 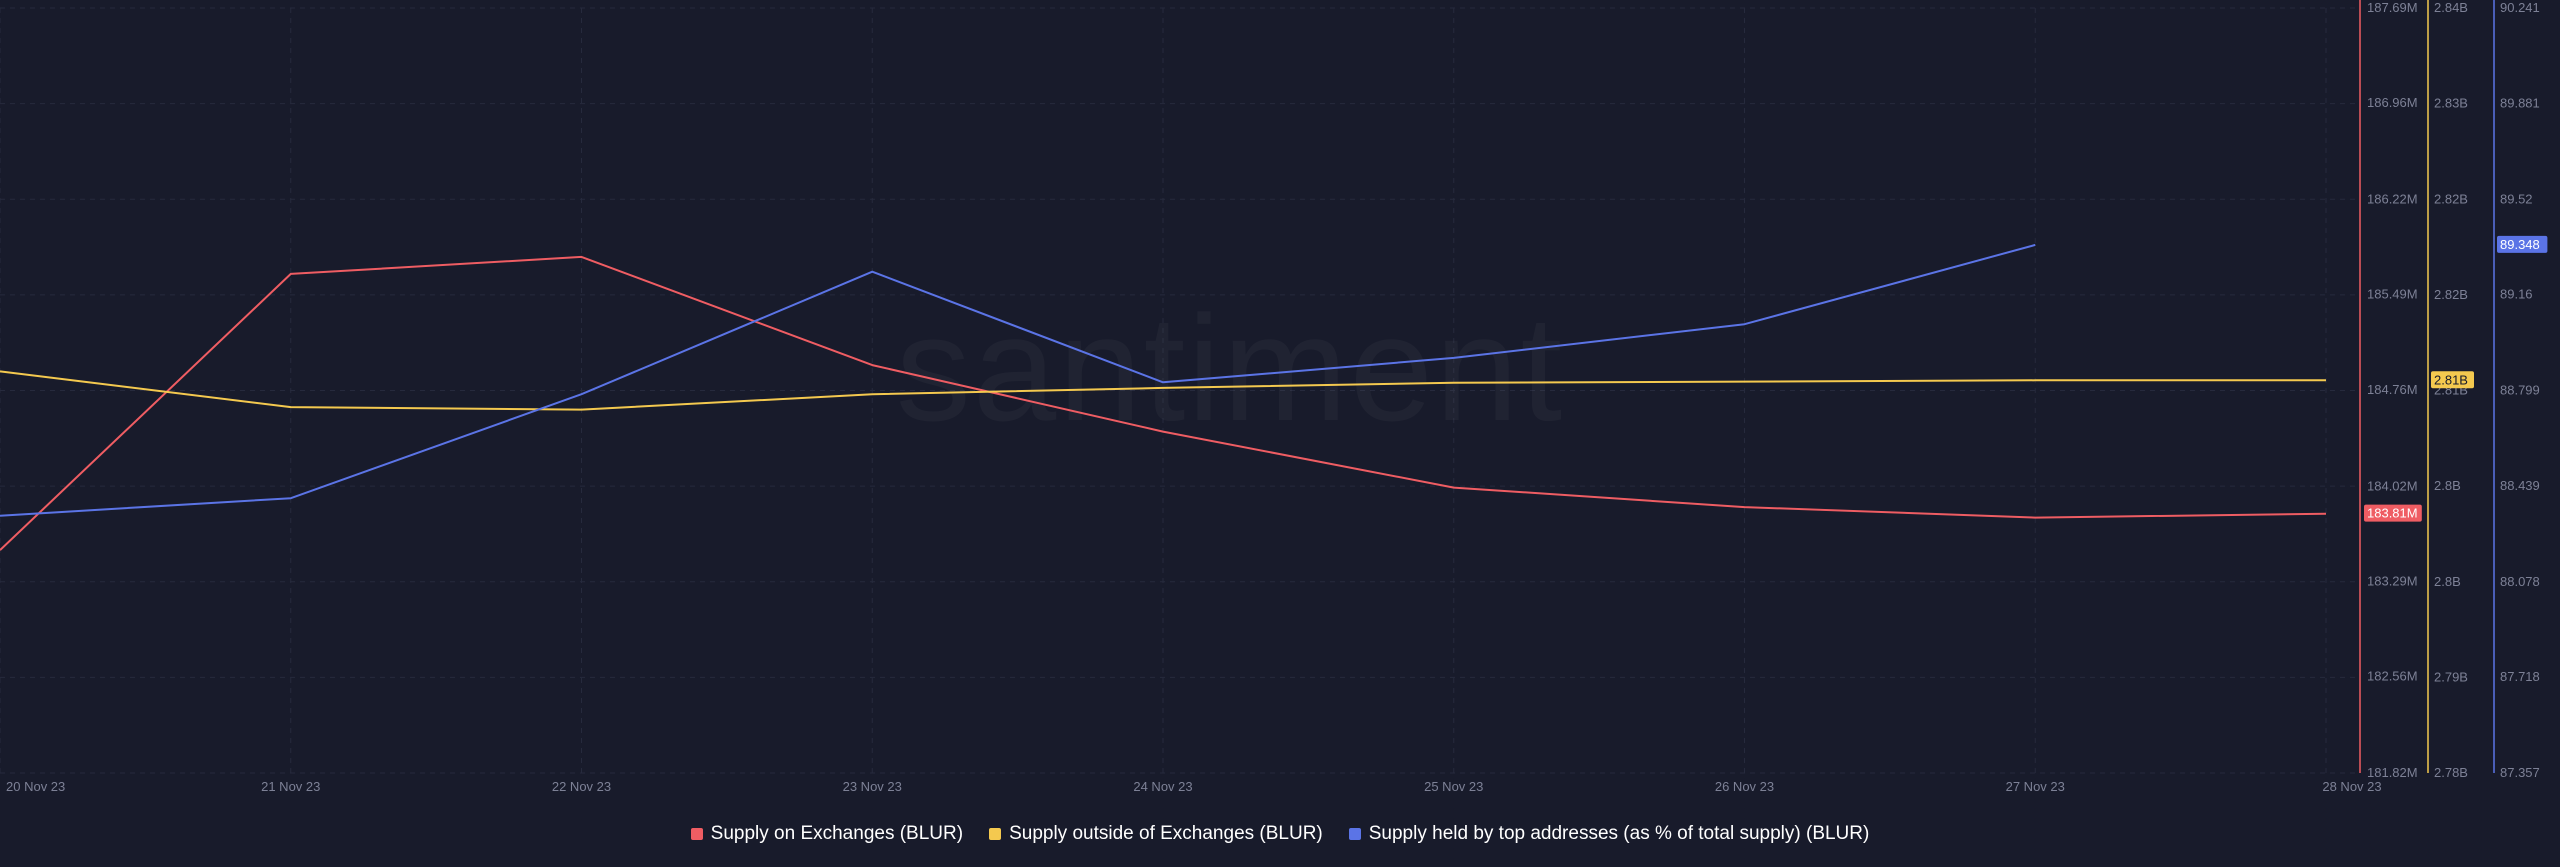 I want to click on y-tick-label: 2.83B, so click(x=2451, y=103).